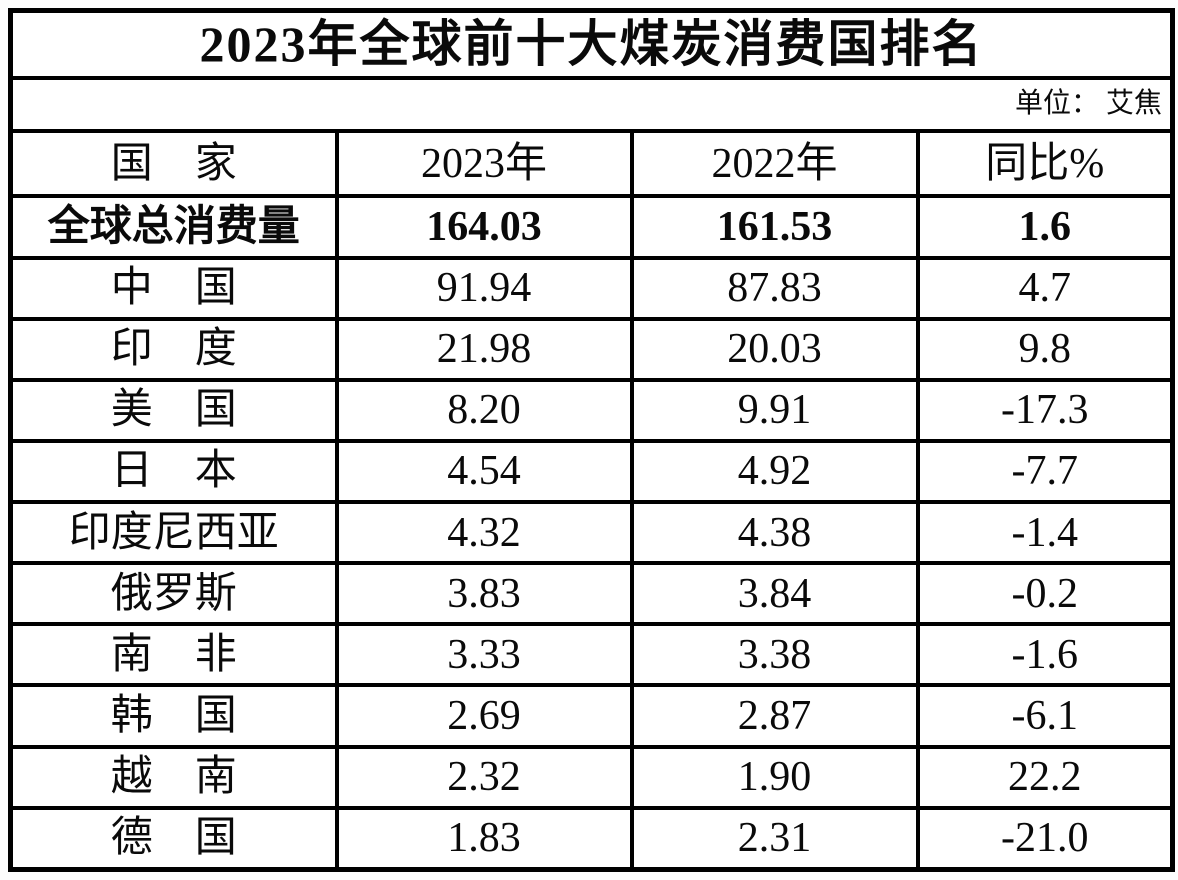 This screenshot has height=880, width=1178. I want to click on value-2023-cell: 3.83, so click(484, 594).